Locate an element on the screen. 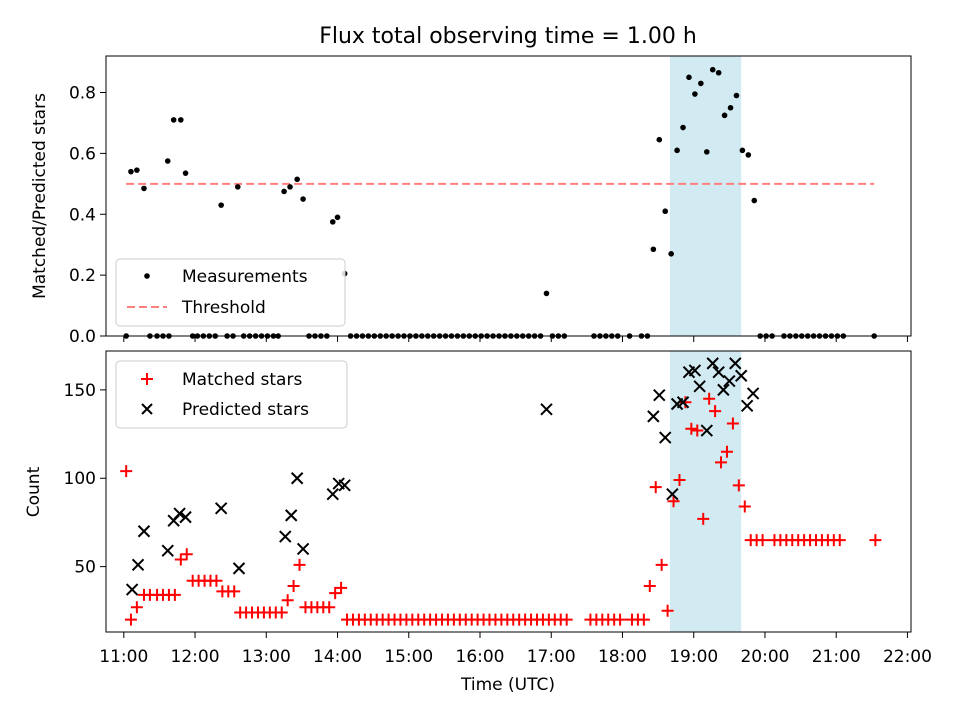  legend-predicted-label: Predicted stars is located at coordinates (245, 410).